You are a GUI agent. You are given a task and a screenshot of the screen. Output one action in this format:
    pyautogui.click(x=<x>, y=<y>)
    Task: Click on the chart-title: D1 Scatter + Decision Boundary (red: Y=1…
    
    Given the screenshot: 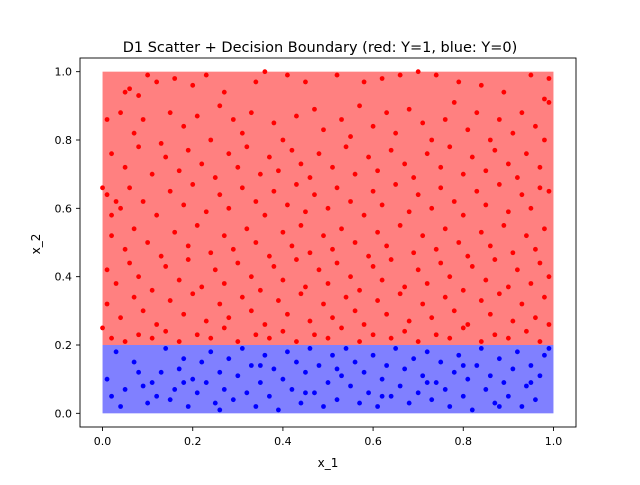 What is the action you would take?
    pyautogui.click(x=320, y=48)
    